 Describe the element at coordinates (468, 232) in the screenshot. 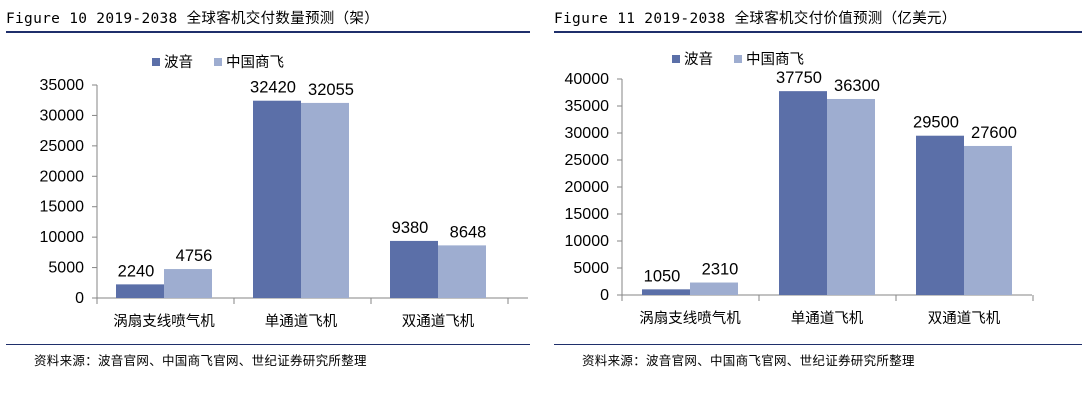

I see `bar-value-label: 8648` at that location.